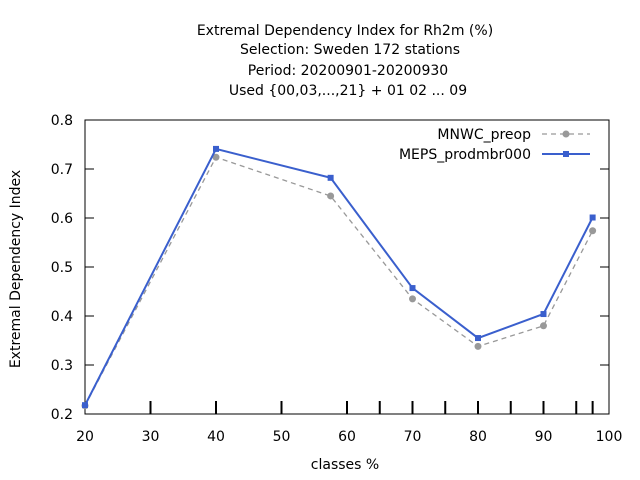 The width and height of the screenshot is (640, 480). I want to click on x-tick-label: 80, so click(478, 437).